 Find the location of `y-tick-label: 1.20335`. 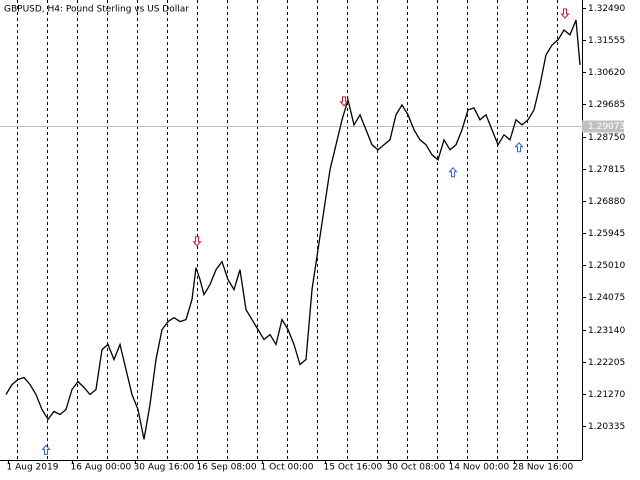

y-tick-label: 1.20335 is located at coordinates (606, 427).